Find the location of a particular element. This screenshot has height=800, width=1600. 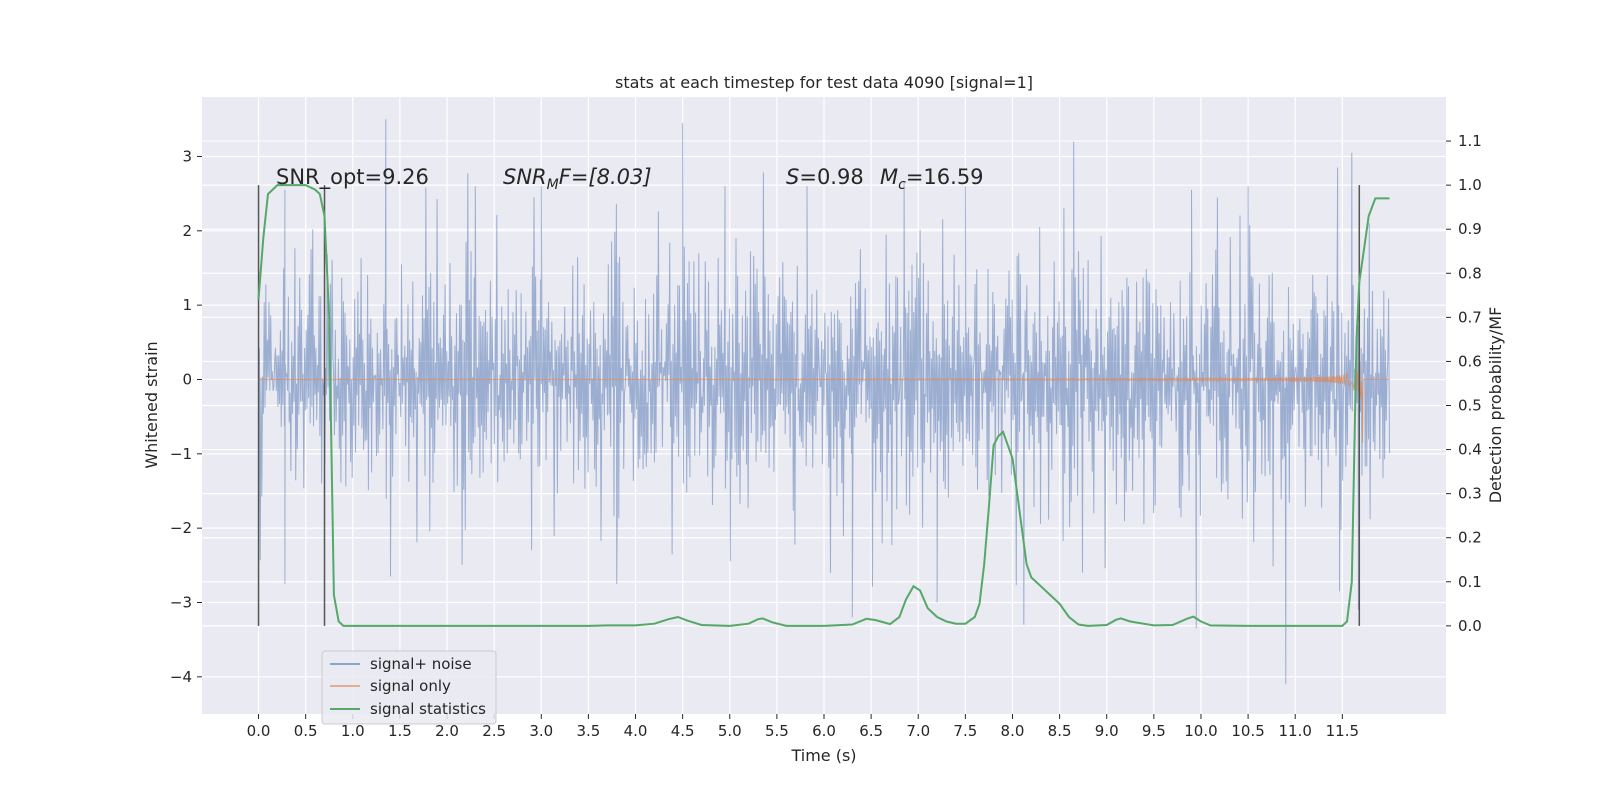

x-tick-label-9: 4.5 is located at coordinates (683, 731).